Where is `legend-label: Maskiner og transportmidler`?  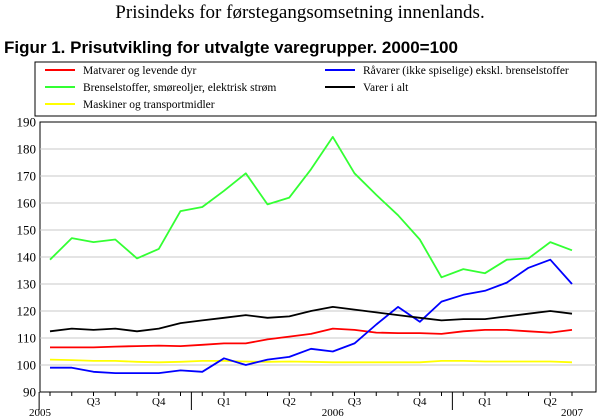
legend-label: Maskiner og transportmidler is located at coordinates (149, 105).